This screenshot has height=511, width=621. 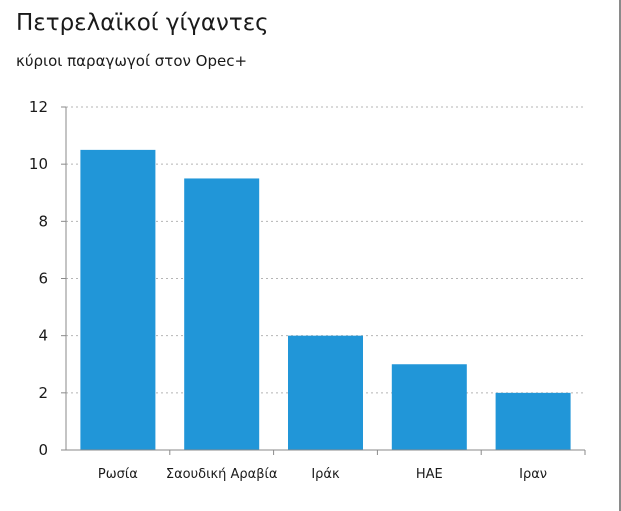 I want to click on x-tick-labels: Ρωσία Σαουδική Αραβία Ιράκ ΗΑΕ Ιραν, so click(x=322, y=474).